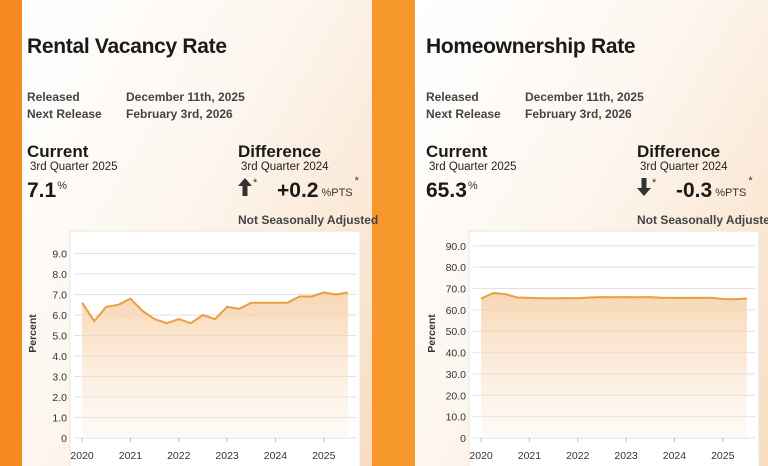 The width and height of the screenshot is (768, 466). I want to click on current-value: 65.3, so click(446, 190).